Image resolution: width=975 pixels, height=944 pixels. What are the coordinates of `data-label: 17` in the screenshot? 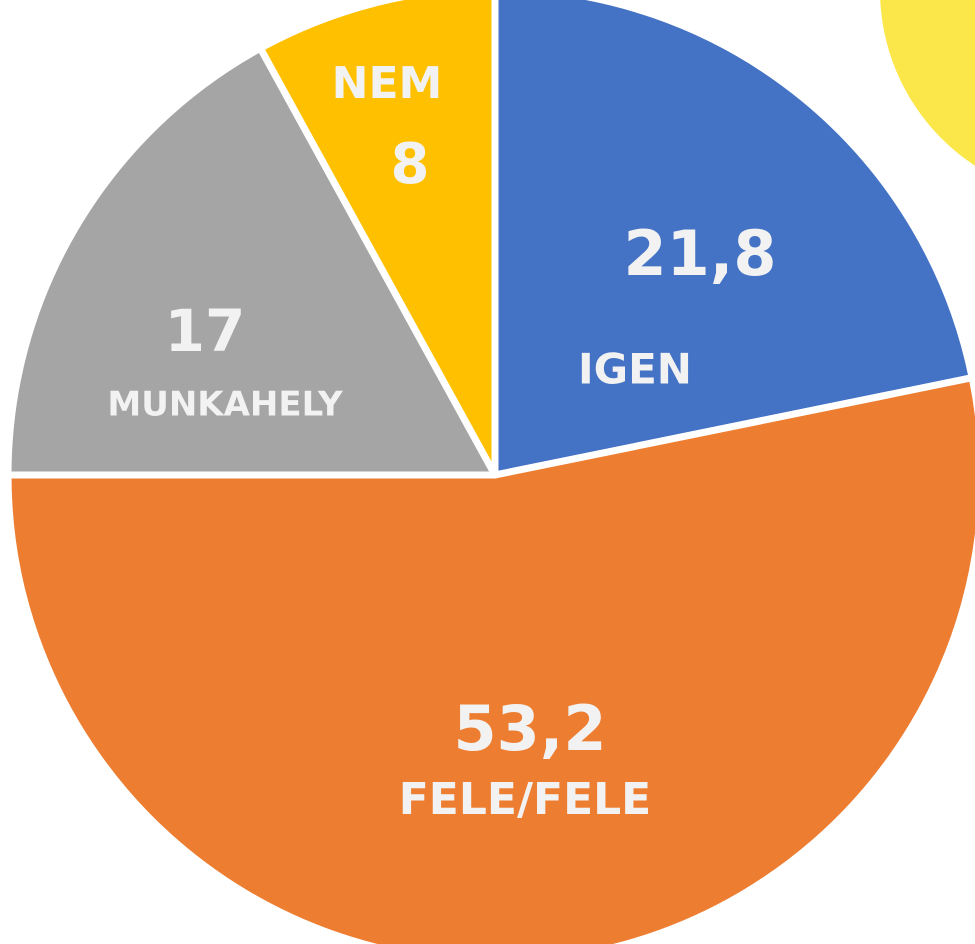 It's located at (205, 331).